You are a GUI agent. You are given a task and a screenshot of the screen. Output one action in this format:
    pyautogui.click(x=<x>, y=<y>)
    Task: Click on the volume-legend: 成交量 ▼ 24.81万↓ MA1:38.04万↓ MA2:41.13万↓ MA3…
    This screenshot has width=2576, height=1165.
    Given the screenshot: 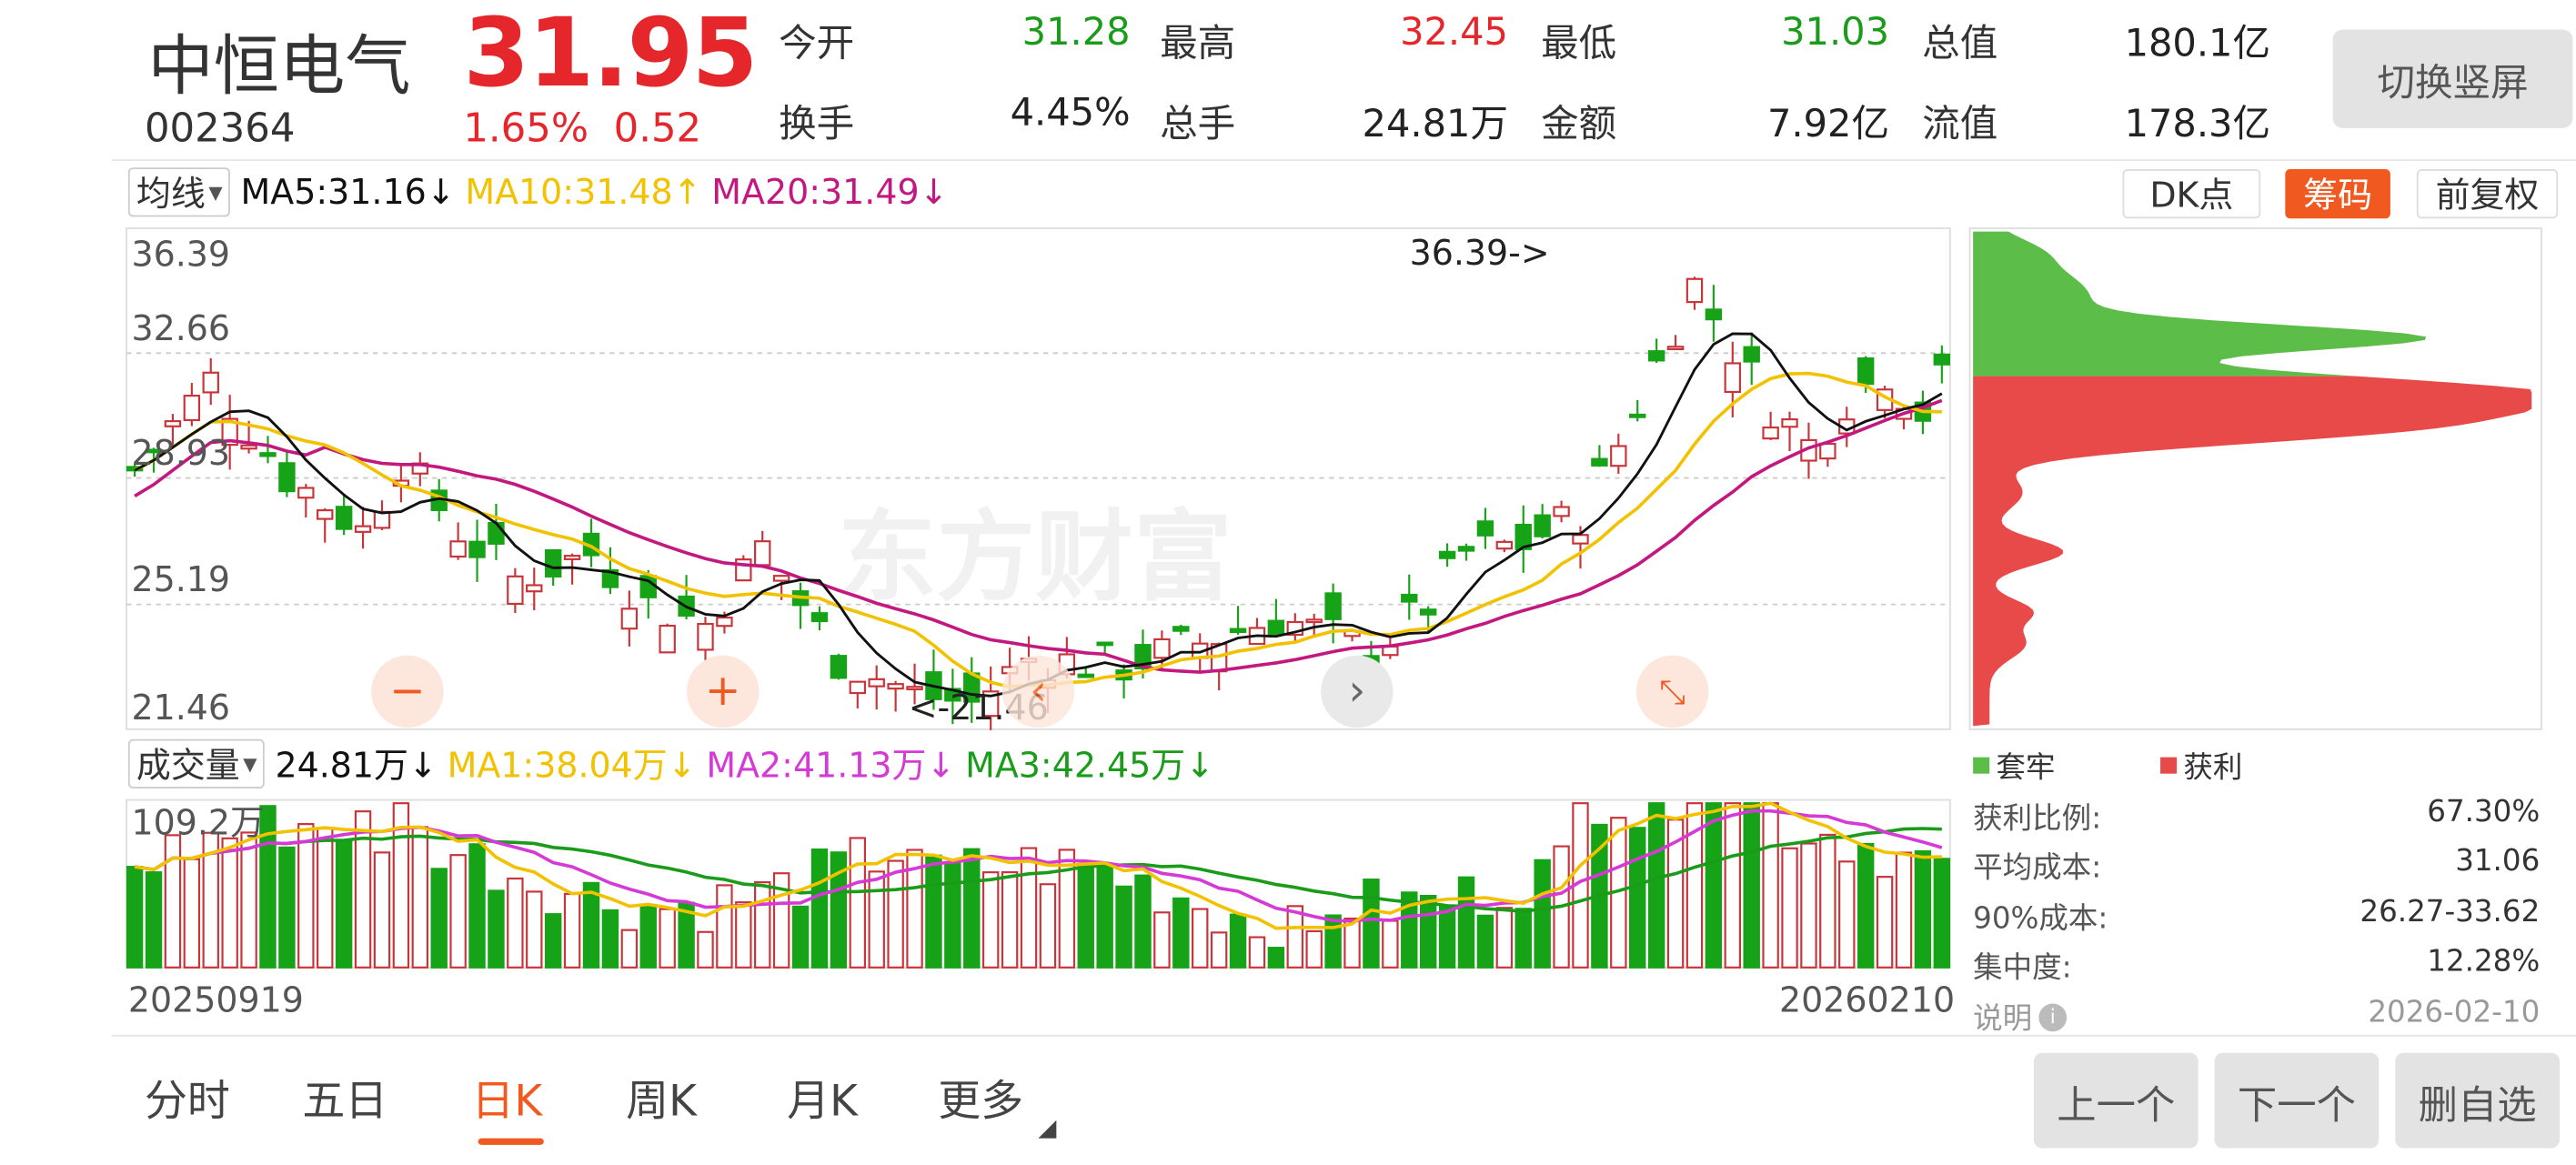 What is the action you would take?
    pyautogui.click(x=670, y=763)
    